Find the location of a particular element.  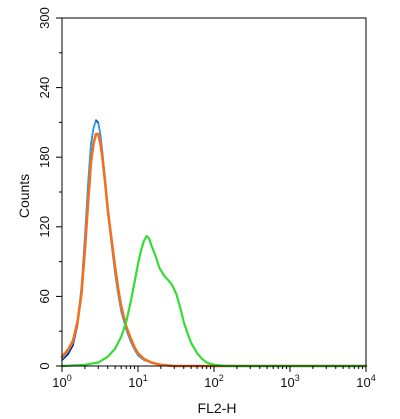

x-tick-label: 10² is located at coordinates (213, 381).